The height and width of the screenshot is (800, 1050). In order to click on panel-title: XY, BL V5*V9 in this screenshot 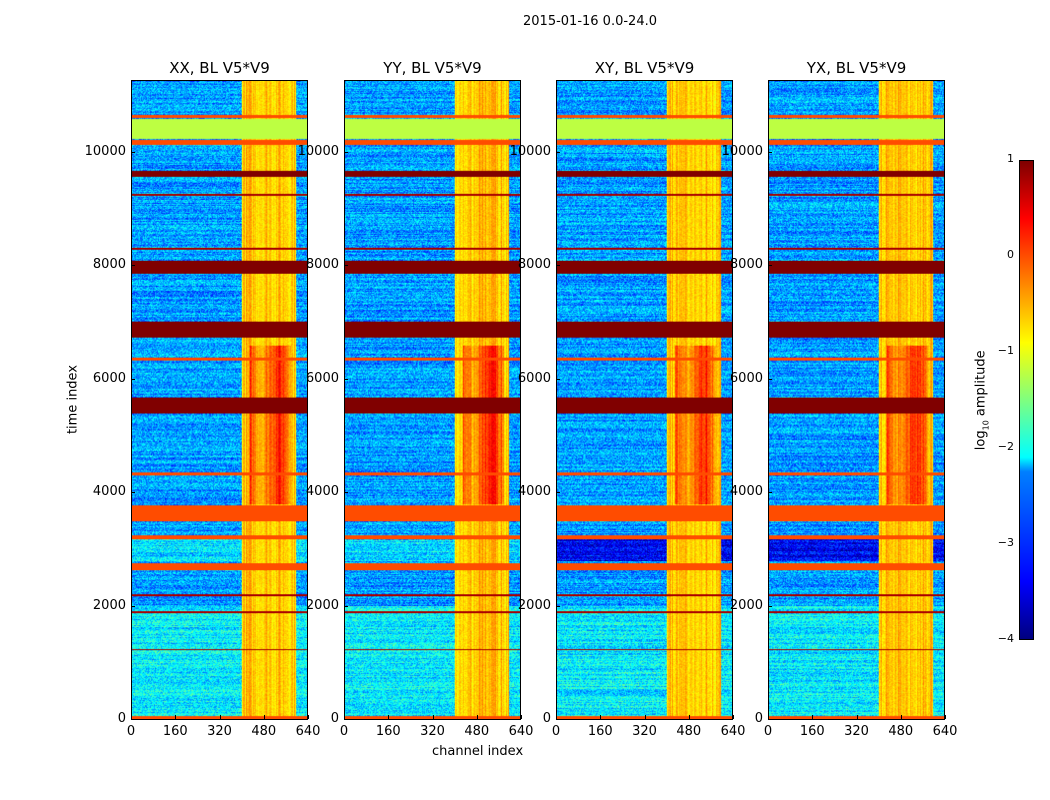, I will do `click(644, 68)`.